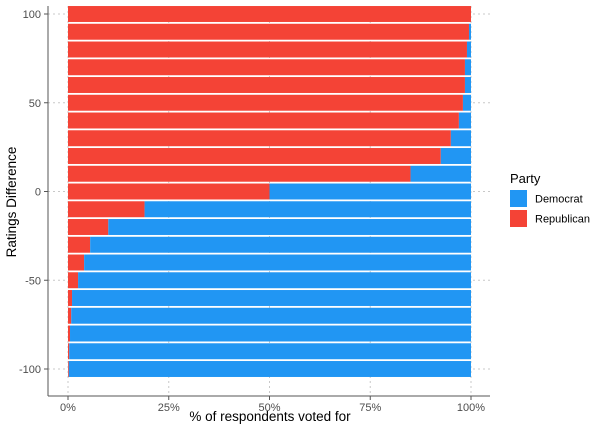 This screenshot has width=602, height=430. Describe the element at coordinates (11, 202) in the screenshot. I see `y-axis-title: Ratings Difference` at that location.